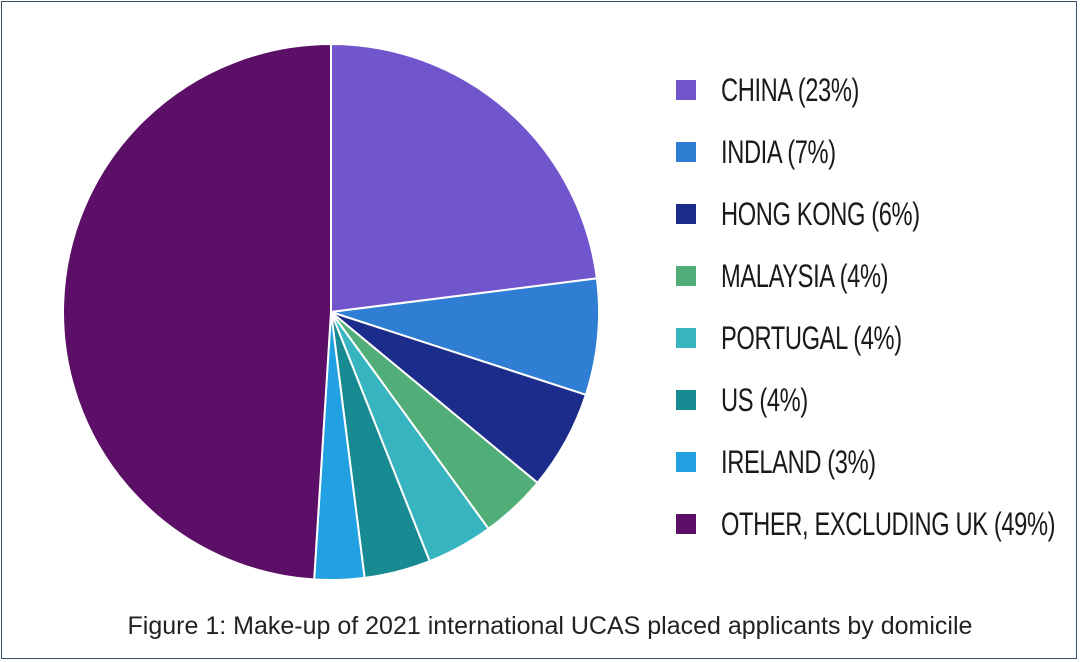  What do you see at coordinates (778, 152) in the screenshot?
I see `legend-label: INDIA (7%)` at bounding box center [778, 152].